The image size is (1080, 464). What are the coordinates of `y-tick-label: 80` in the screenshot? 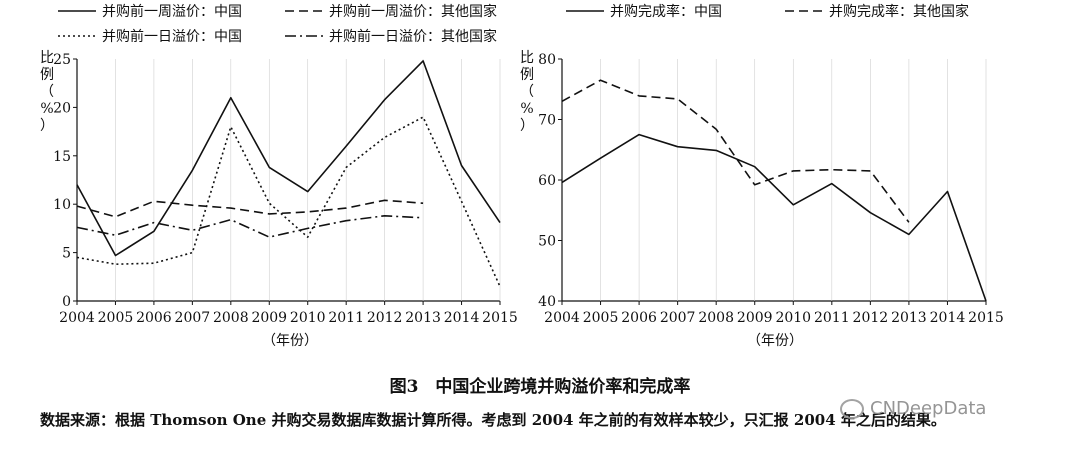 It's located at (547, 60).